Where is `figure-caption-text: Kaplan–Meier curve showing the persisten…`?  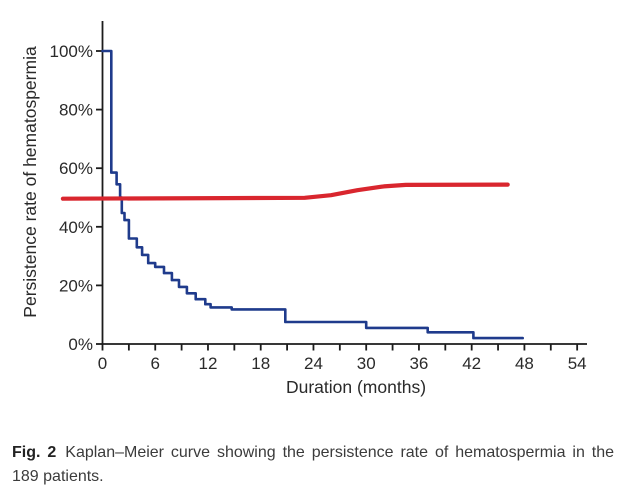 figure-caption-text: Kaplan–Meier curve showing the persisten… is located at coordinates (313, 464).